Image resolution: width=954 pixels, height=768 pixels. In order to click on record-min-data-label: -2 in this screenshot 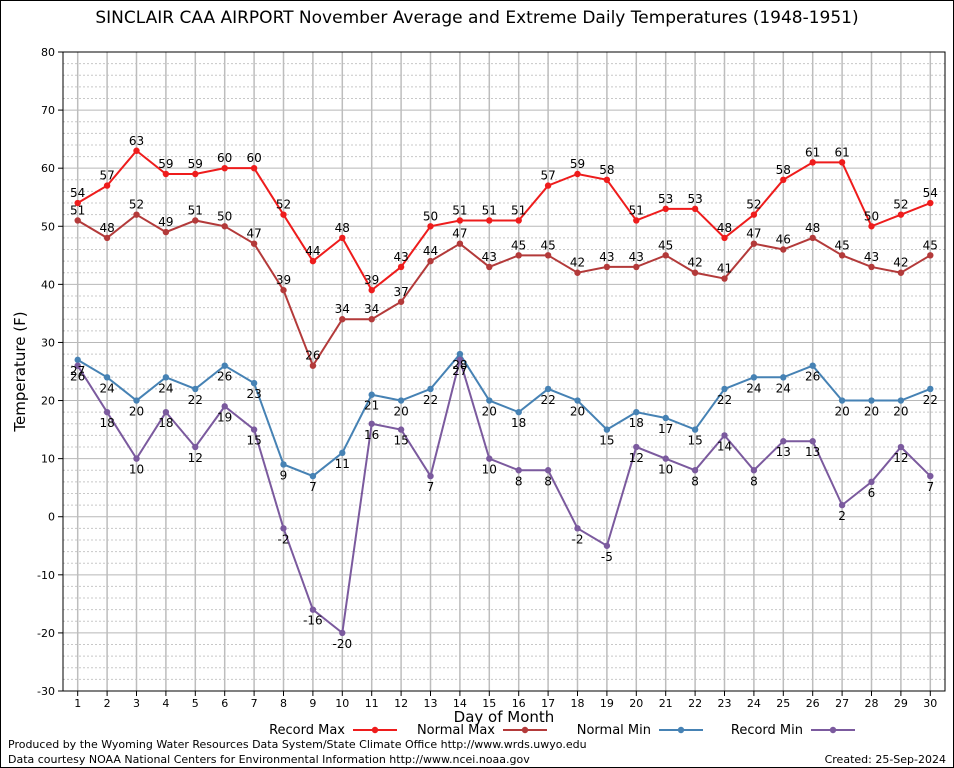, I will do `click(284, 539)`.